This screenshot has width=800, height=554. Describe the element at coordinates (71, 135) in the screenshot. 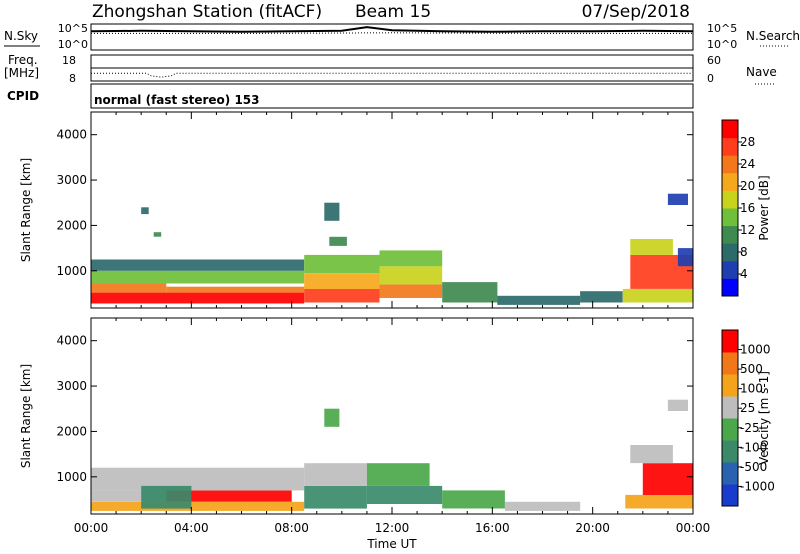

I see `power-ytick-label: 4000` at that location.